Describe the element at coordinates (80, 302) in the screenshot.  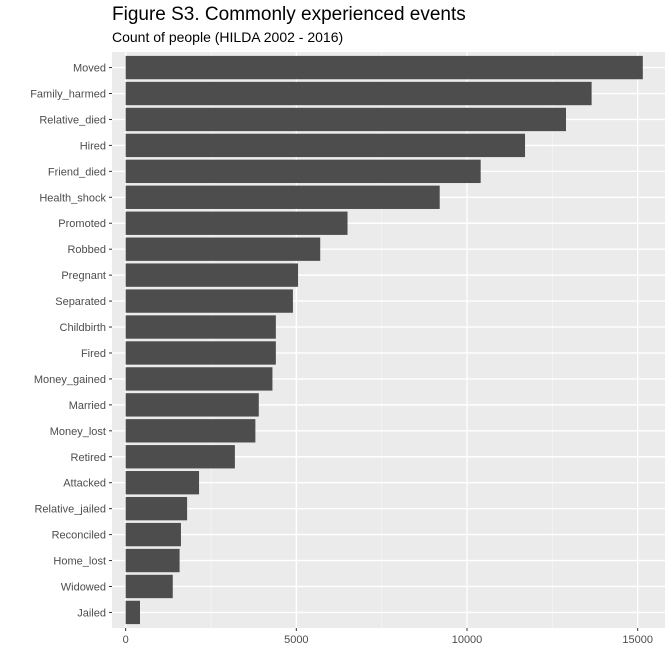
I see `y-tick-label: Separated` at that location.